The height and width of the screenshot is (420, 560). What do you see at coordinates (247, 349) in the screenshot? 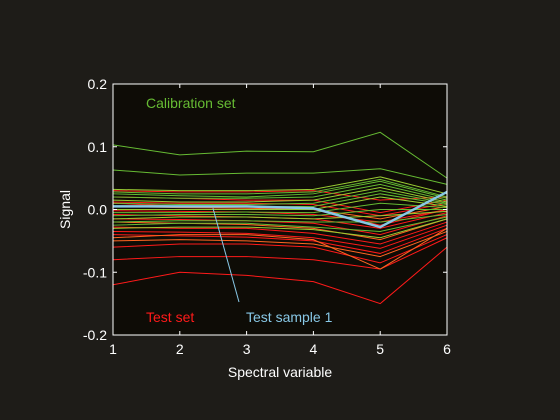
I see `x-tick-label: 3` at bounding box center [247, 349].